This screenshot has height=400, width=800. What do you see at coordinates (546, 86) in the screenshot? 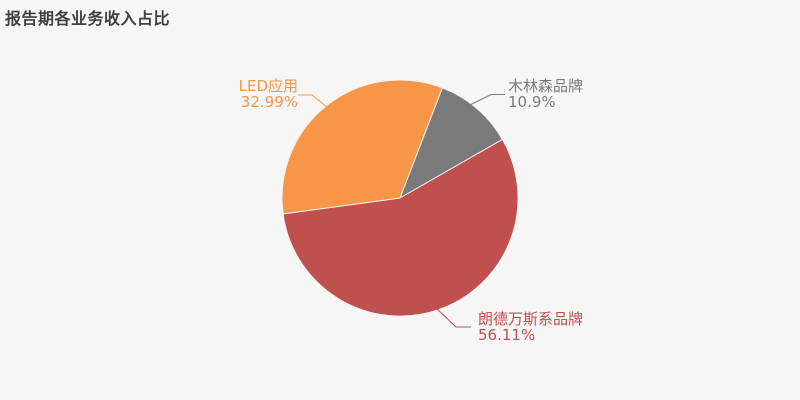
I see `slice-label-mulinsen-name: 木林森品牌` at bounding box center [546, 86].